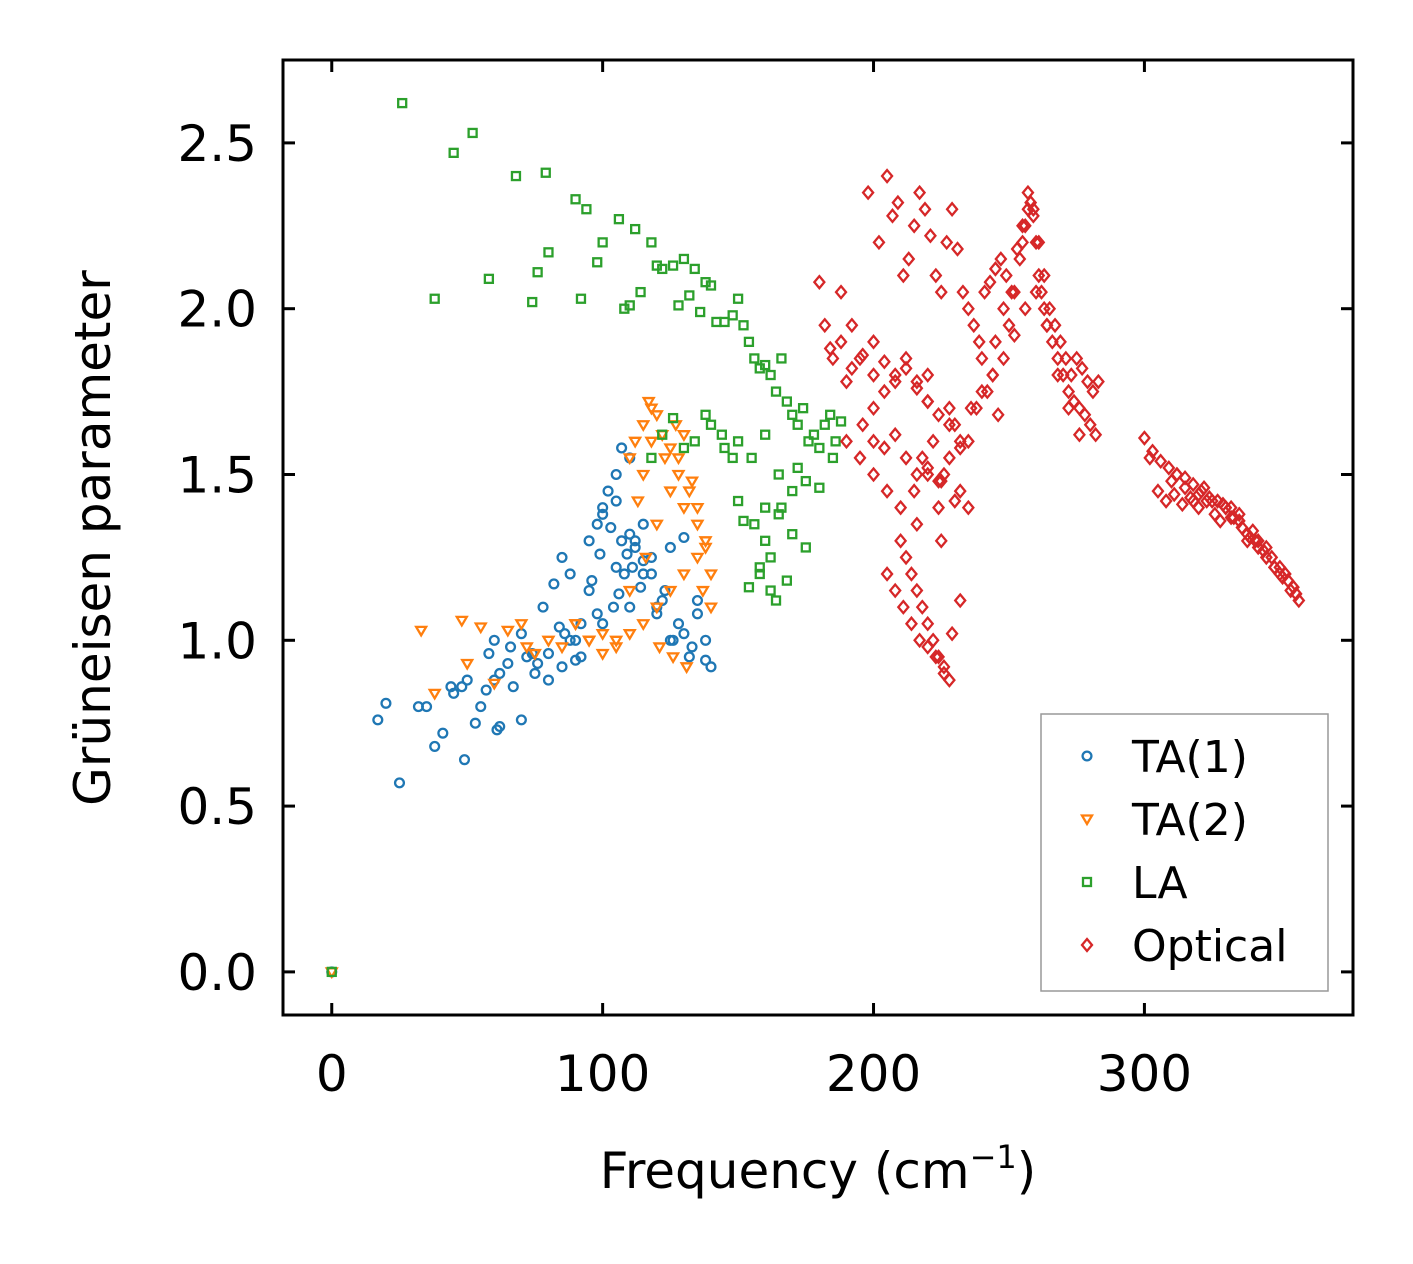 This screenshot has width=1413, height=1264. I want to click on y-tick-label: 2.5, so click(217, 144).